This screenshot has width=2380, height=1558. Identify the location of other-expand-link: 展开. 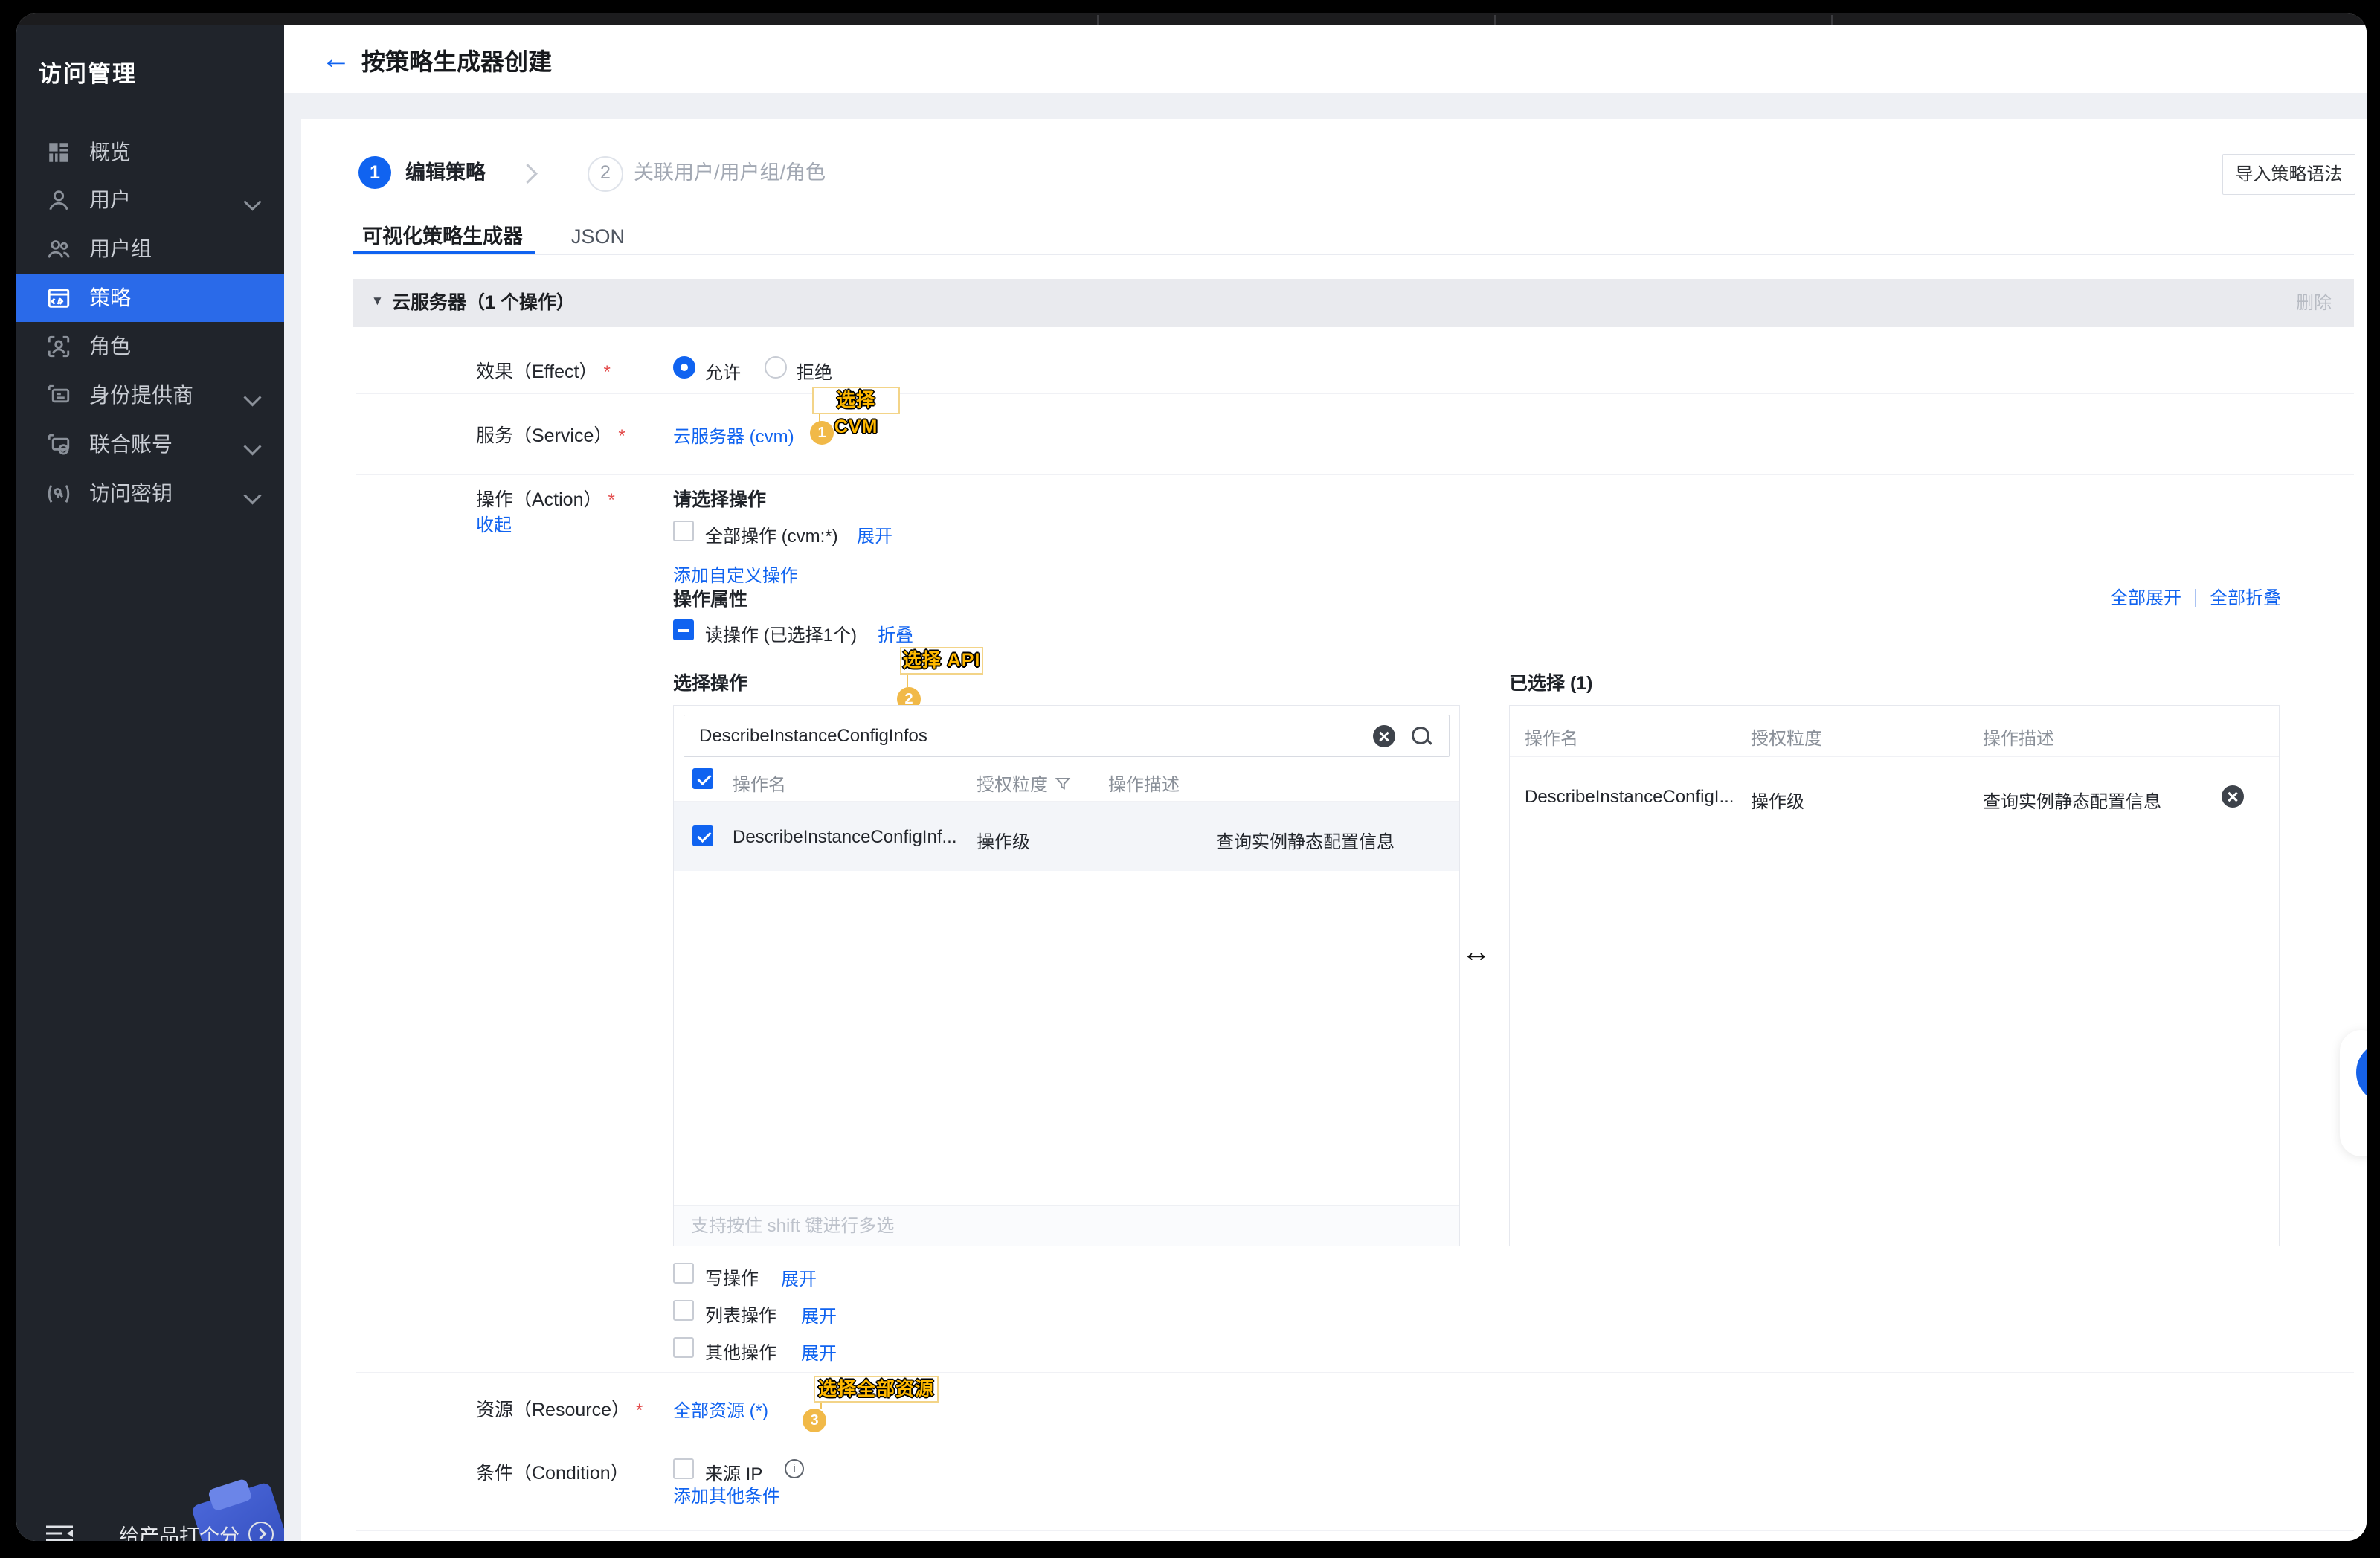
(819, 1354).